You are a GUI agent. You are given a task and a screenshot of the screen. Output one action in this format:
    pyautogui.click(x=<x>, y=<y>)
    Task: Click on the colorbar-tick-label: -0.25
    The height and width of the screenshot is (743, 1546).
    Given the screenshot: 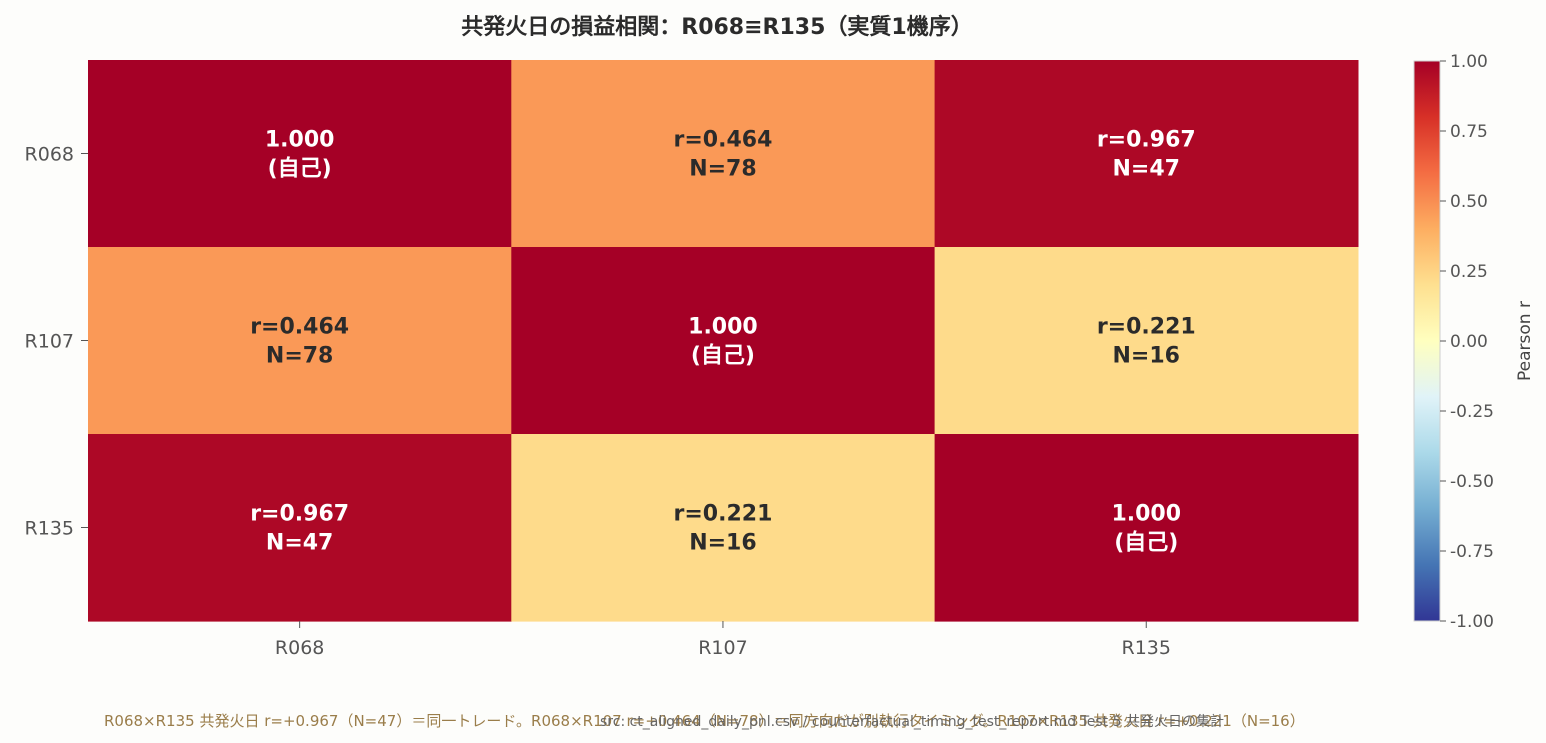 What is the action you would take?
    pyautogui.click(x=1472, y=412)
    